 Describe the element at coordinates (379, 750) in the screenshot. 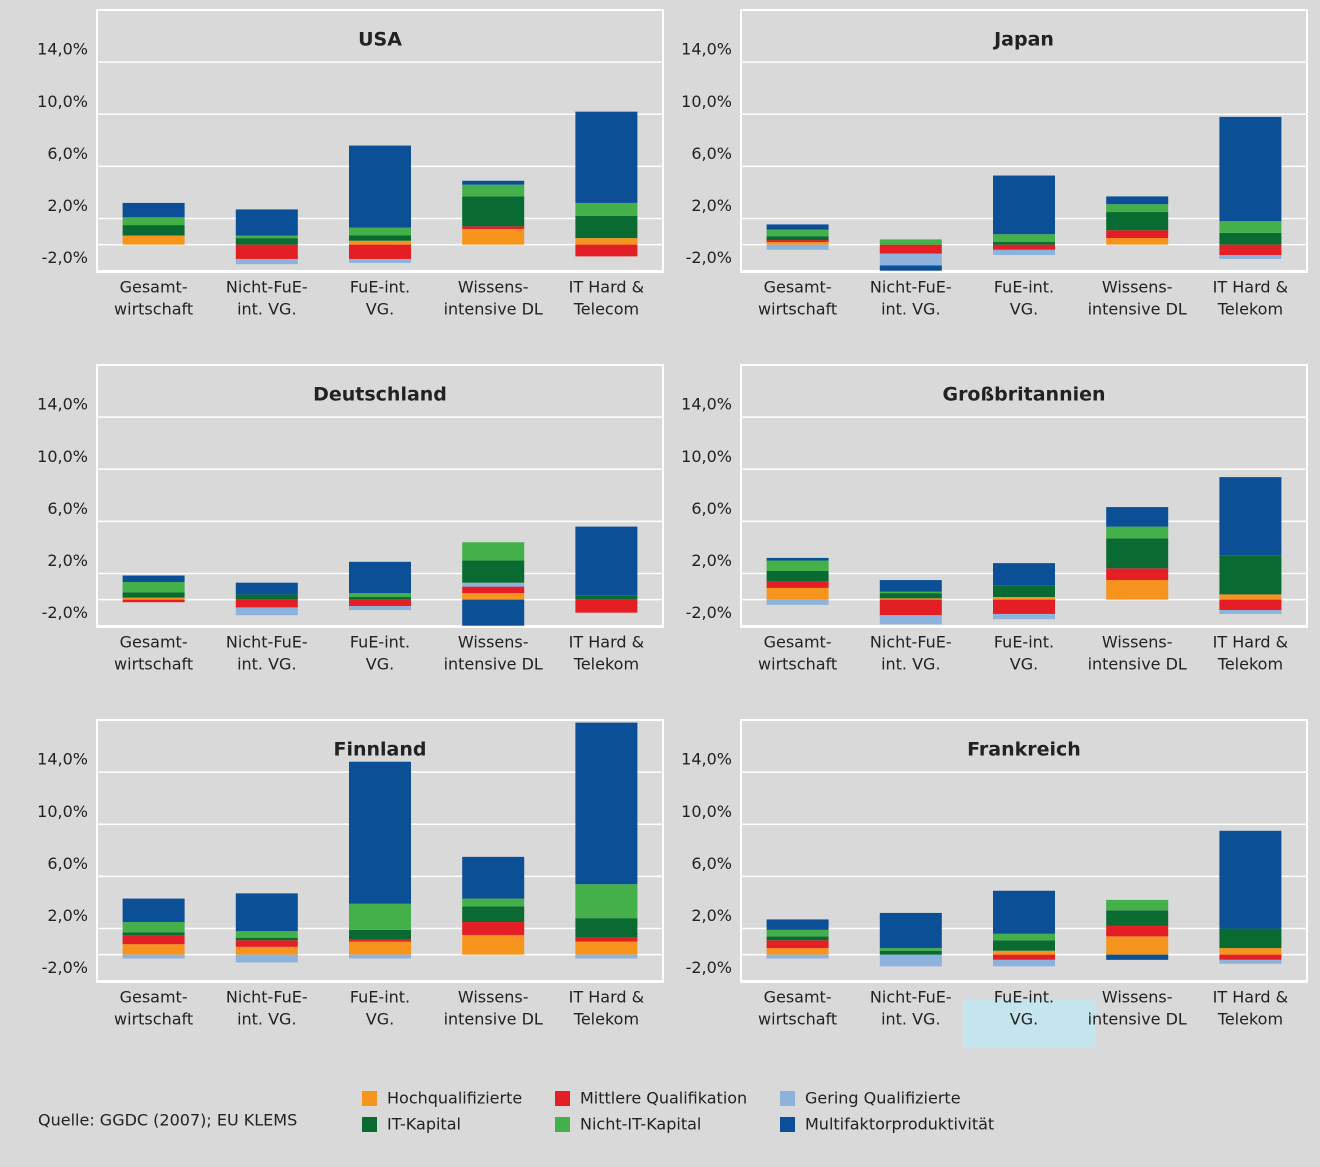

I see `chart-title: Finnland` at that location.